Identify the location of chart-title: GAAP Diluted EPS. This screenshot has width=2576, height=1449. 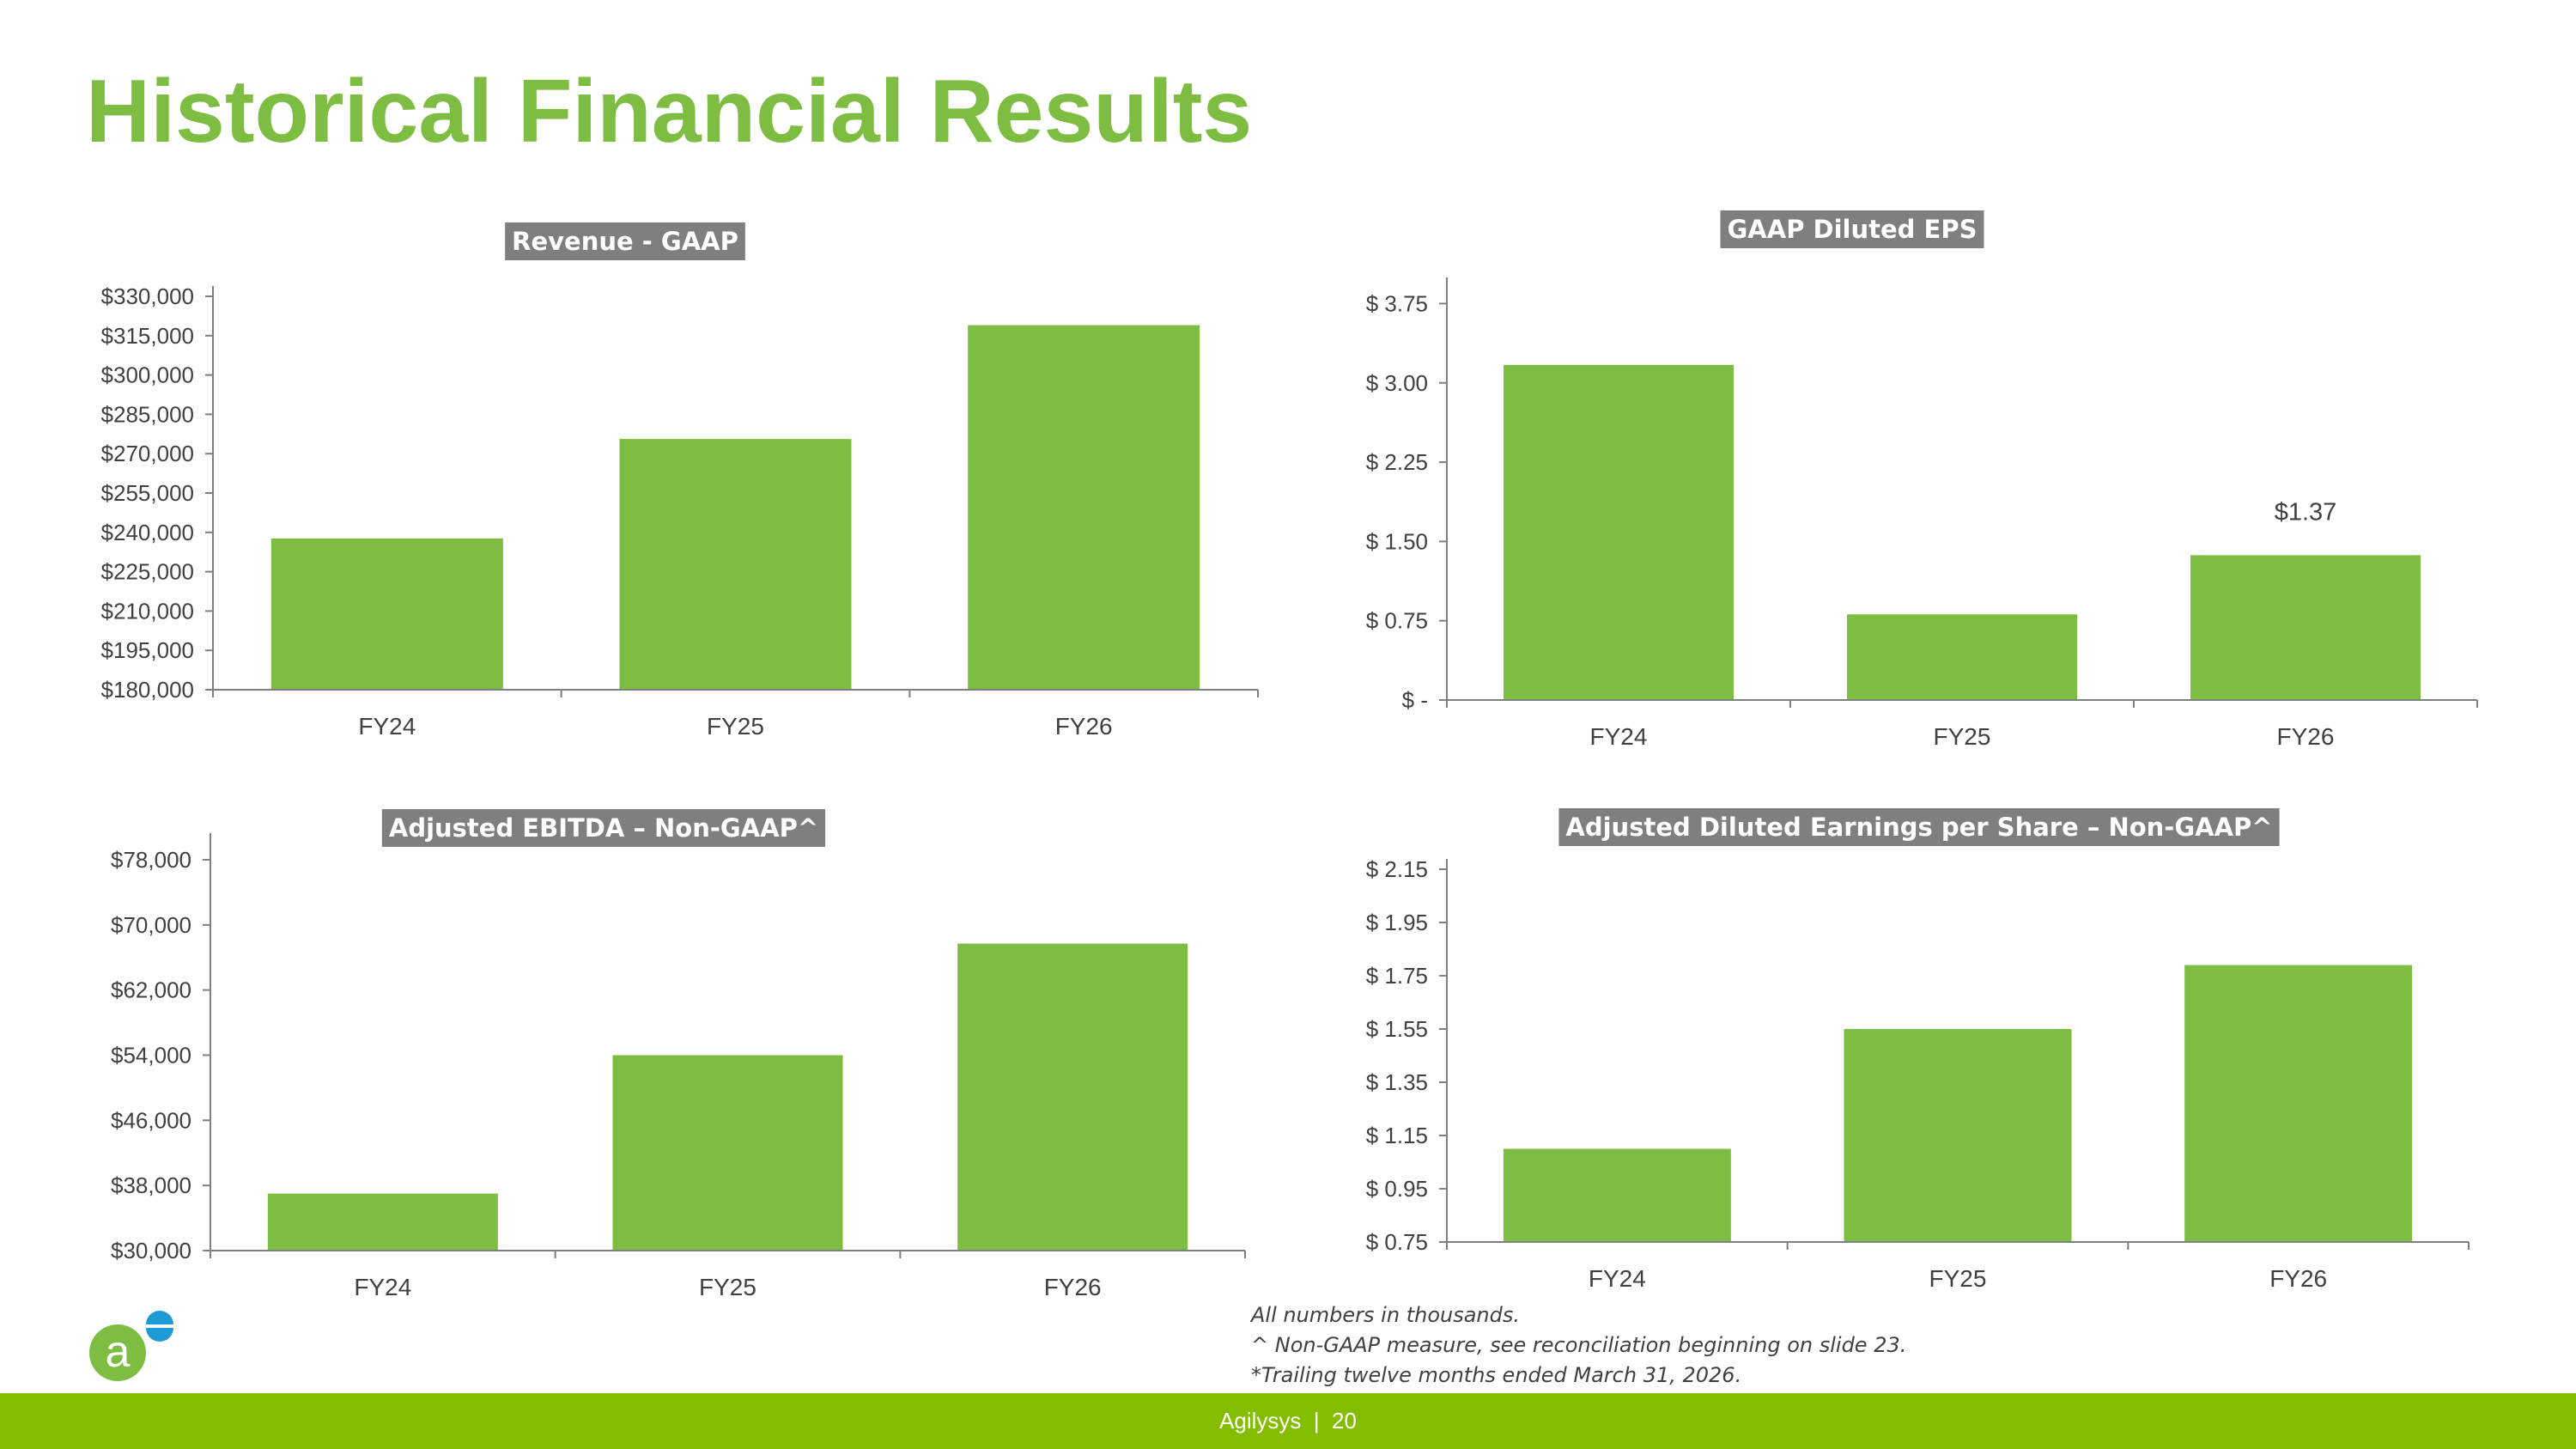
(1853, 229).